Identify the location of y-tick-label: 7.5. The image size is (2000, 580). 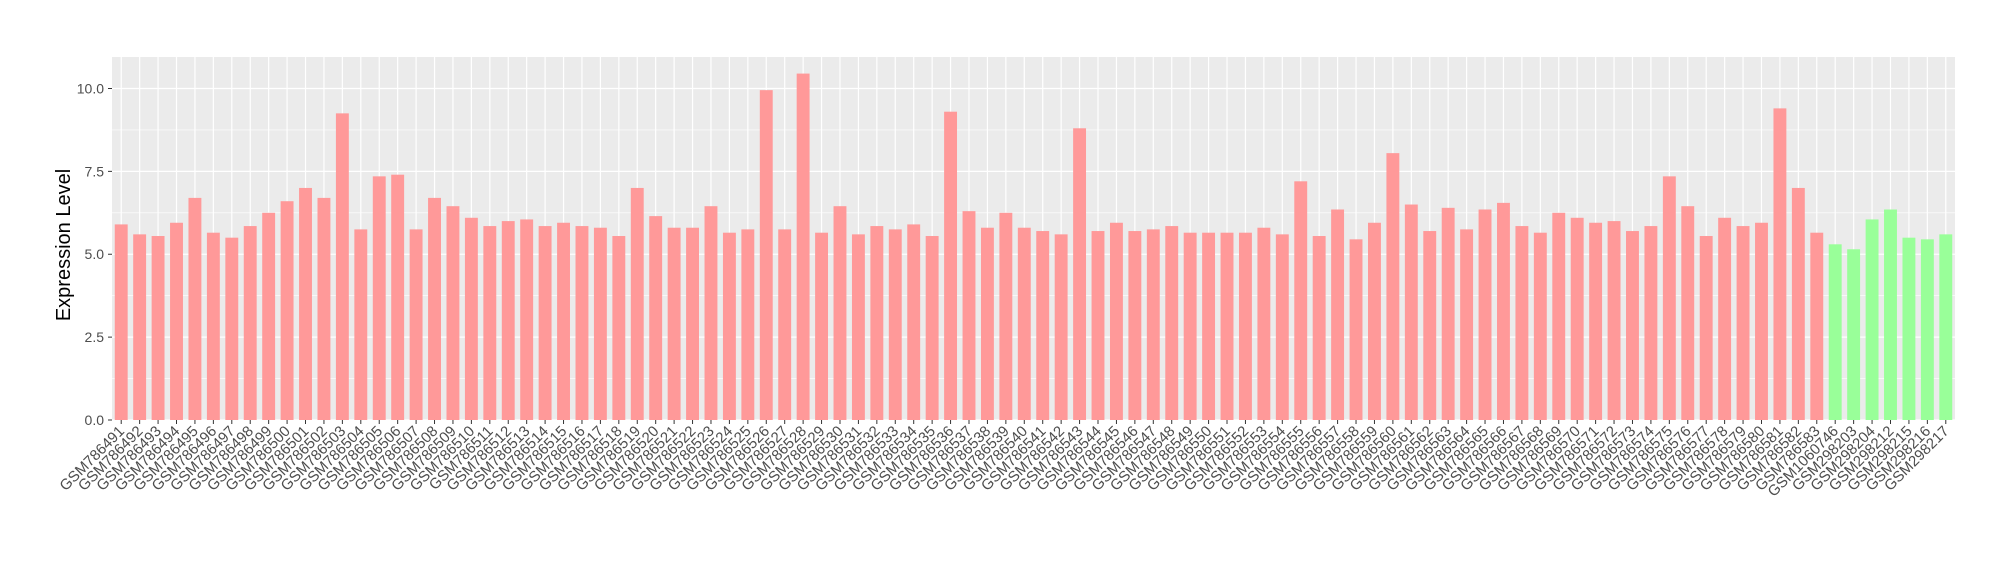
(95, 171).